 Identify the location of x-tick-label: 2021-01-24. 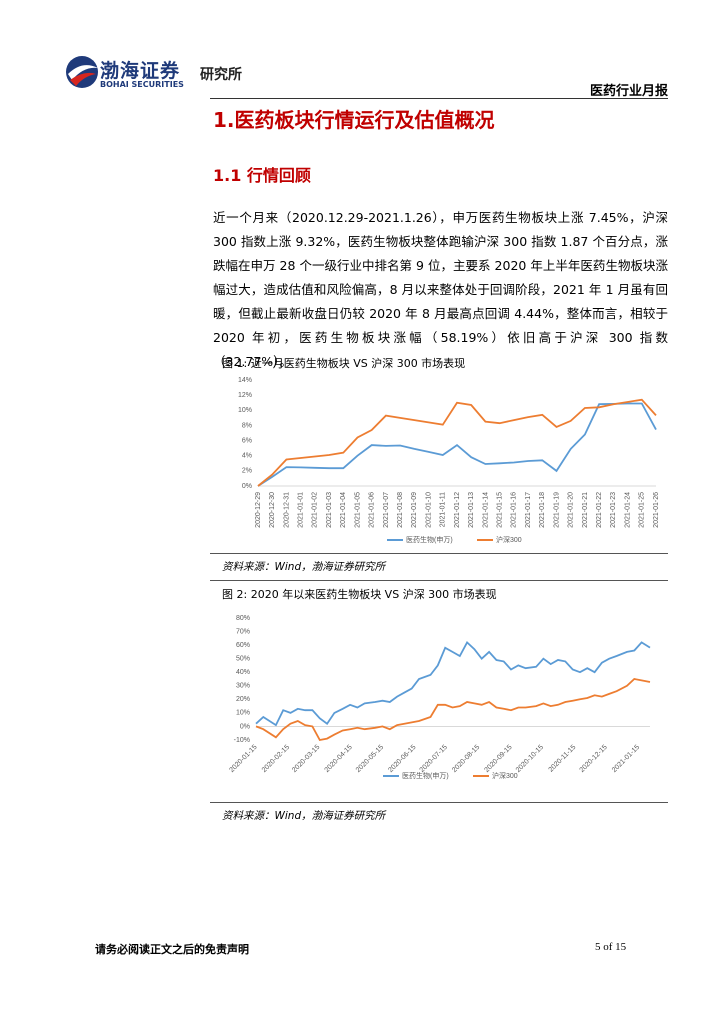
(627, 510).